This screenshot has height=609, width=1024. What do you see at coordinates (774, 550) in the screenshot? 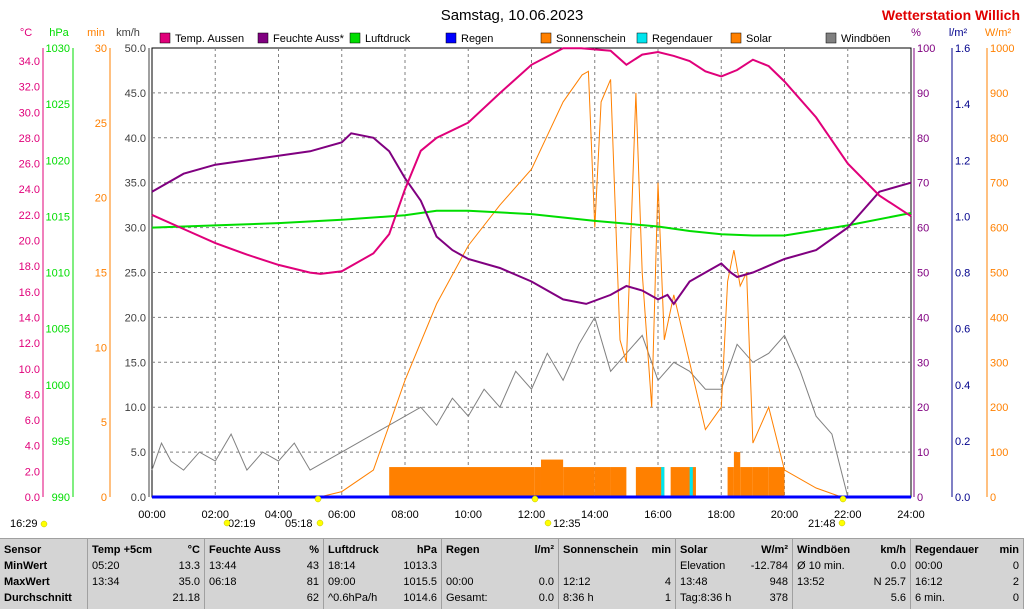
I see `stats-unit: W/m²` at bounding box center [774, 550].